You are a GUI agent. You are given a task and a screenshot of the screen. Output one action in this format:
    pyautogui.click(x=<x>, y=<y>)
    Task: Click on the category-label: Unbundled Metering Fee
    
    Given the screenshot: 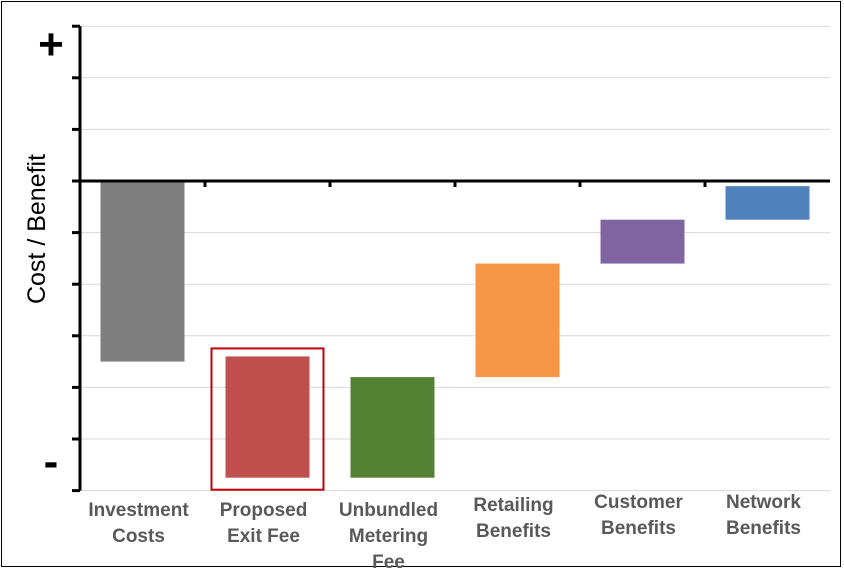 What is the action you would take?
    pyautogui.click(x=388, y=535)
    